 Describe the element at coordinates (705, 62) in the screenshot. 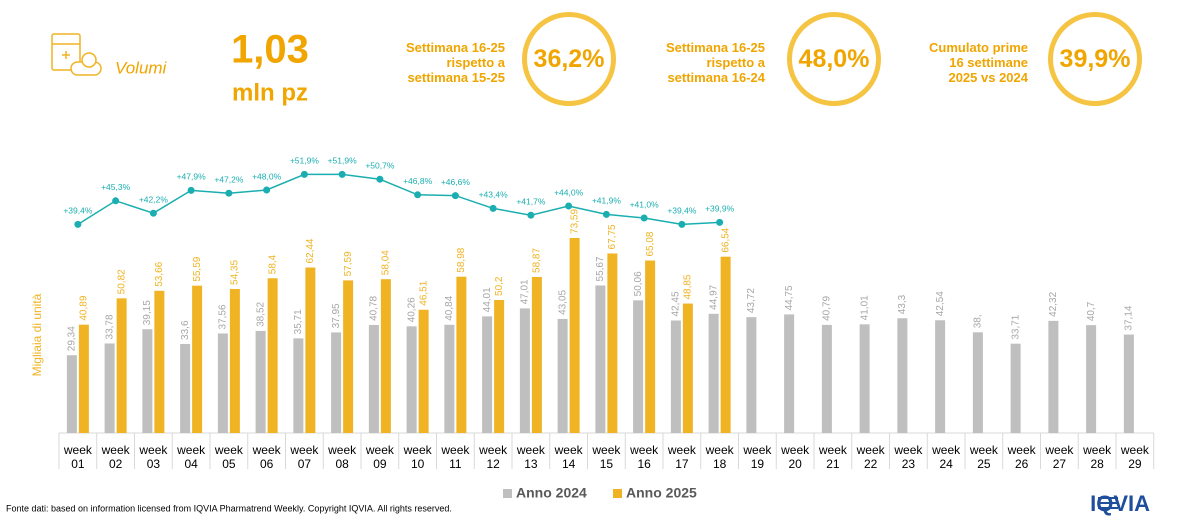

I see `kpi-label: Settimana 16-25 rispetto a settimana 16-24` at that location.